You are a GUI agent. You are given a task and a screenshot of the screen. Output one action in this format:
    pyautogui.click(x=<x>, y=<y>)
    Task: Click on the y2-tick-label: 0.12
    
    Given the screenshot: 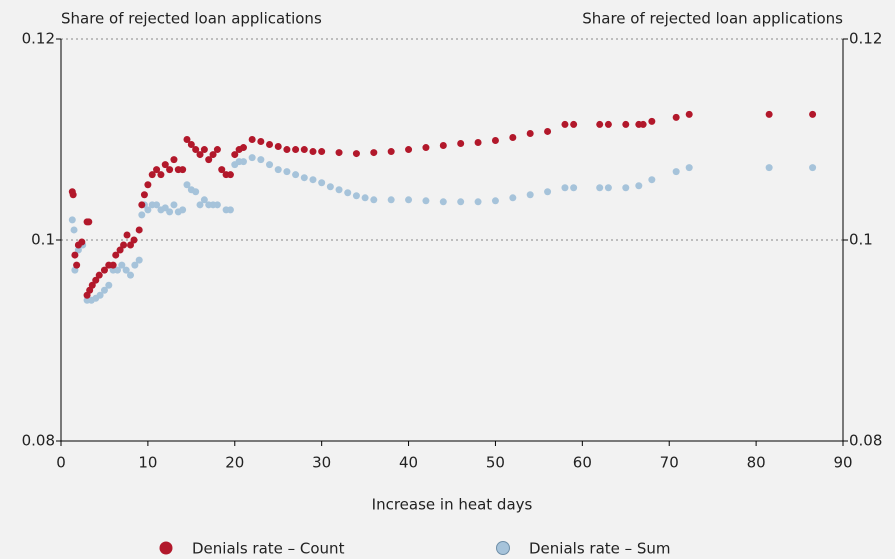 What is the action you would take?
    pyautogui.click(x=865, y=39)
    